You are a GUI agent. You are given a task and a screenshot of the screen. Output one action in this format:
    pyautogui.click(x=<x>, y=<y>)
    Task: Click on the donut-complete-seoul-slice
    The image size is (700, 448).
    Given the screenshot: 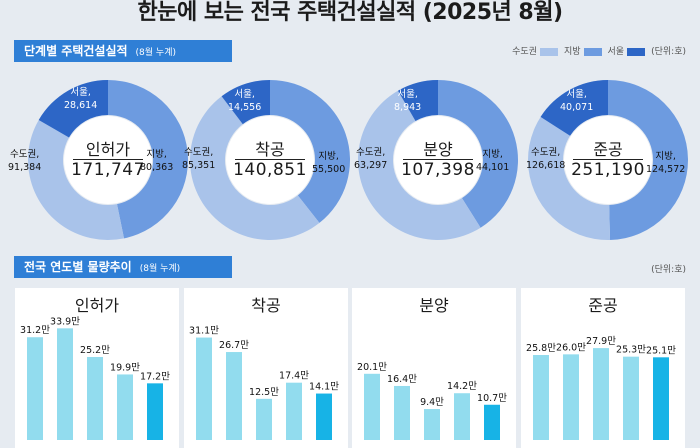 What is the action you would take?
    pyautogui.click(x=574, y=108)
    